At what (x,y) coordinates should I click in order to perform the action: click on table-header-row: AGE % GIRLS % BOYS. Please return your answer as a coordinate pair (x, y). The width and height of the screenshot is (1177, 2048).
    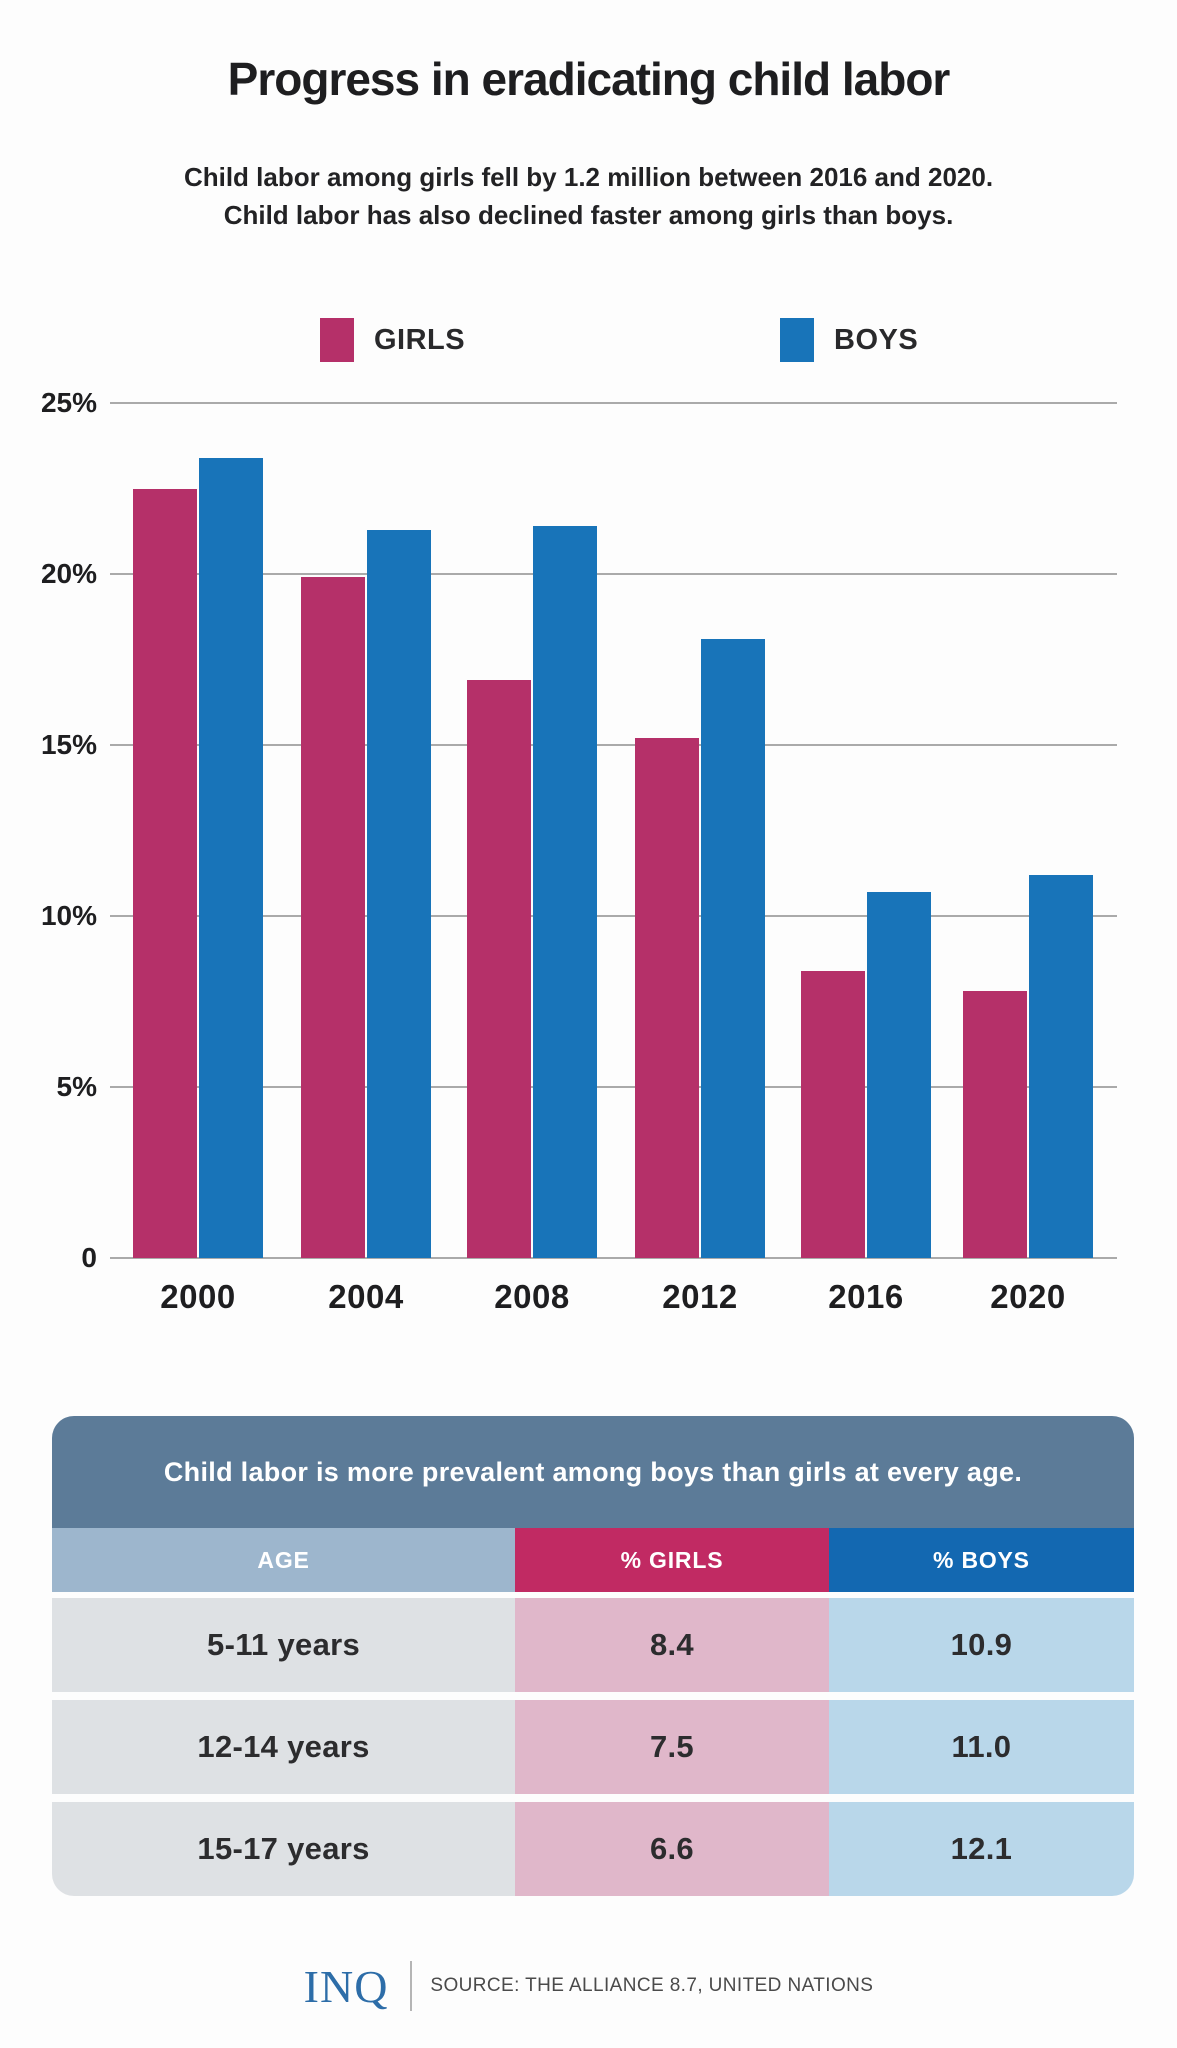
    Looking at the image, I should click on (593, 1560).